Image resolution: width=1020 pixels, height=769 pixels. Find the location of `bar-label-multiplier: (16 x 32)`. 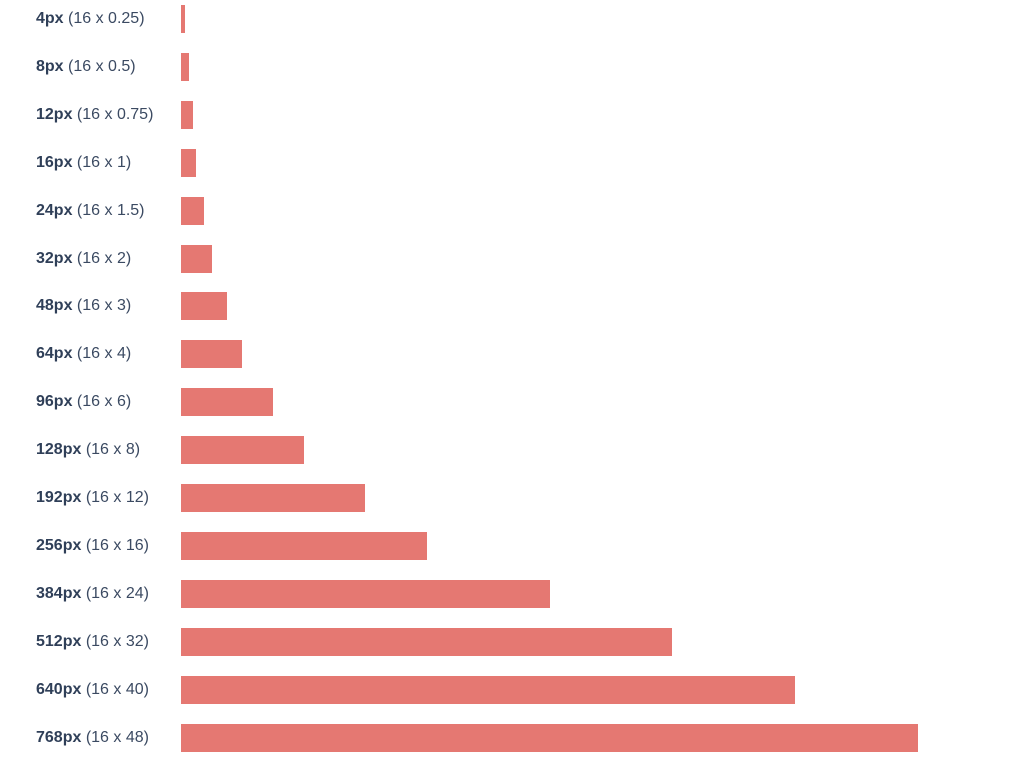

bar-label-multiplier: (16 x 32) is located at coordinates (117, 641).